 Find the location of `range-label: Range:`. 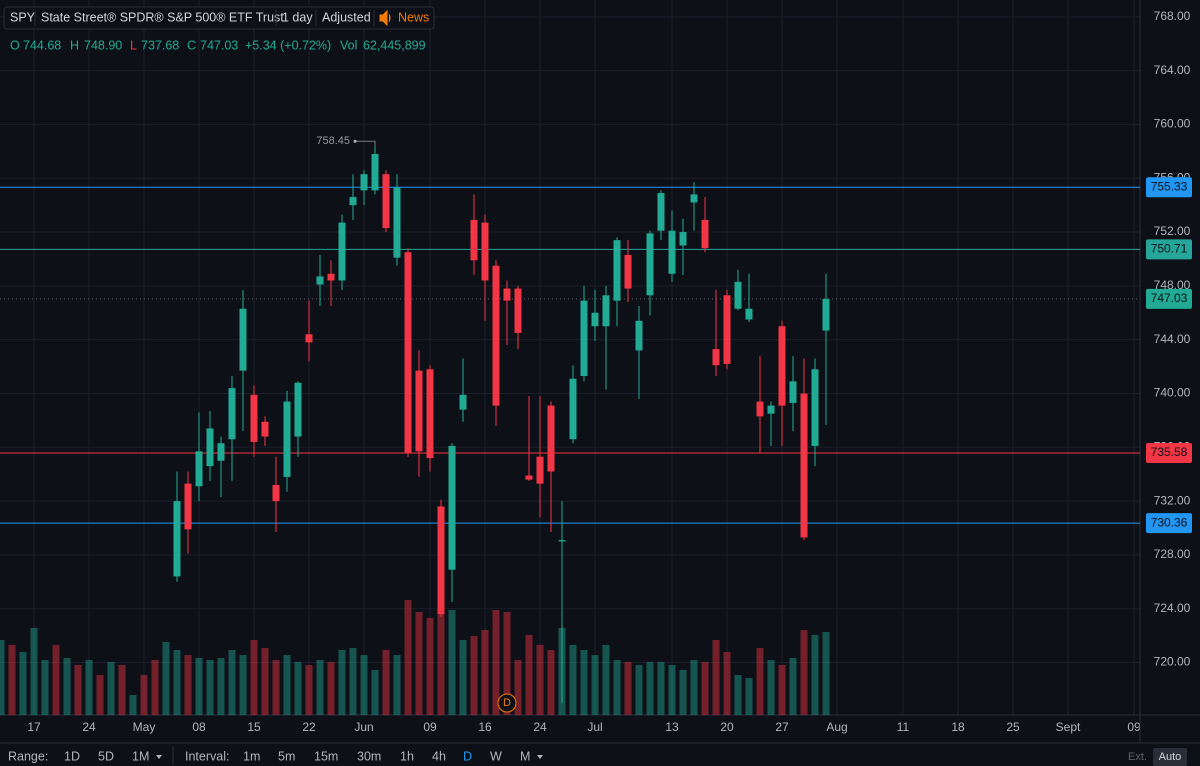

range-label: Range: is located at coordinates (28, 756).